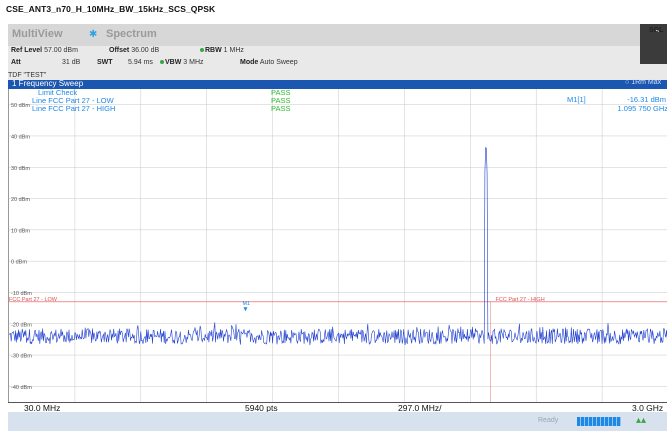 This screenshot has height=431, width=667. What do you see at coordinates (643, 82) in the screenshot?
I see `trace-info: ○ 1Rm Max` at bounding box center [643, 82].